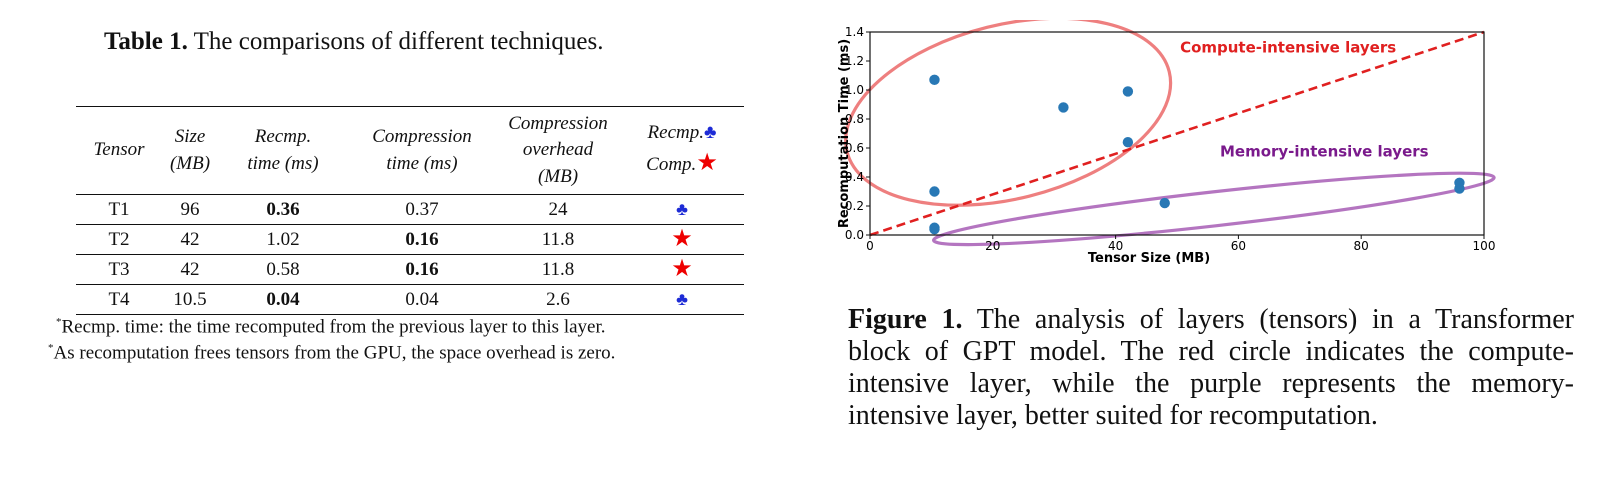 Image resolution: width=1622 pixels, height=479 pixels. I want to click on header-tensor: Tensor, so click(119, 150).